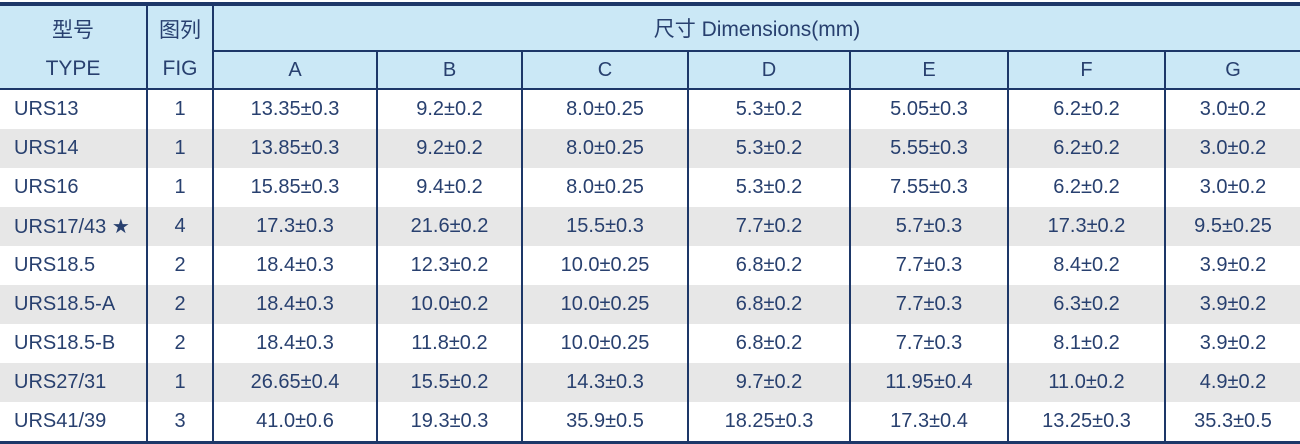  What do you see at coordinates (1086, 382) in the screenshot?
I see `dim-cell-F: 11.0±0.2` at bounding box center [1086, 382].